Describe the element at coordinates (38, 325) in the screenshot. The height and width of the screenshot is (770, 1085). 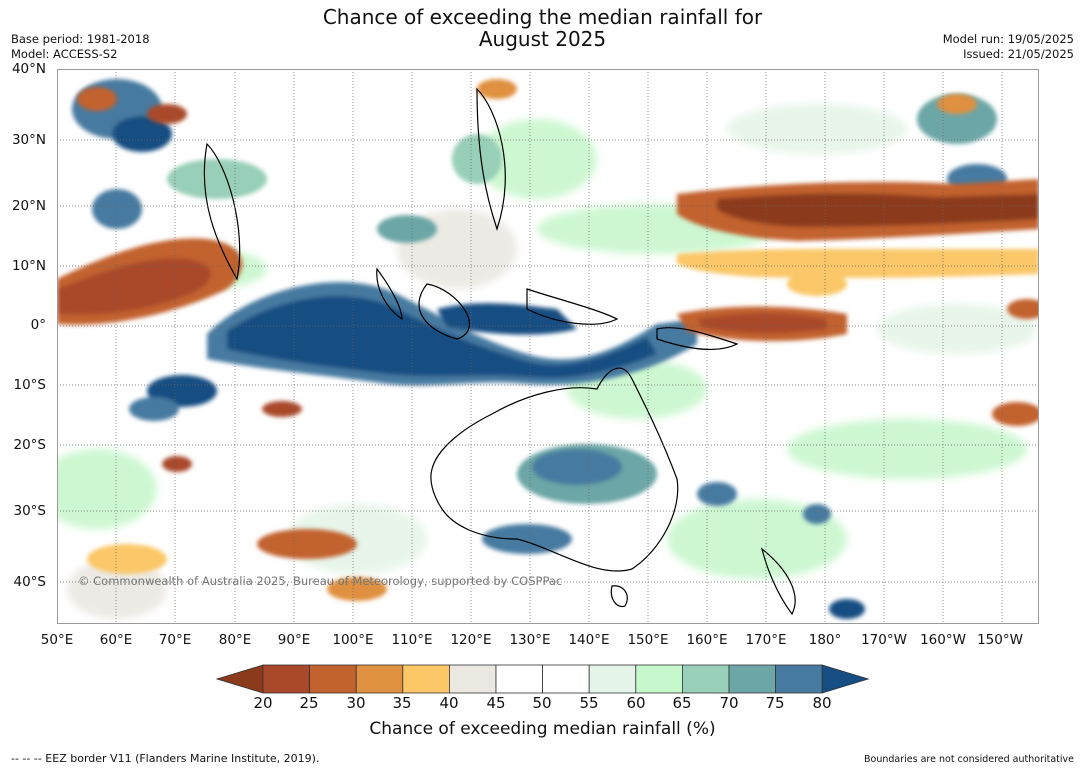
I see `lat-label-equator: 0°` at that location.